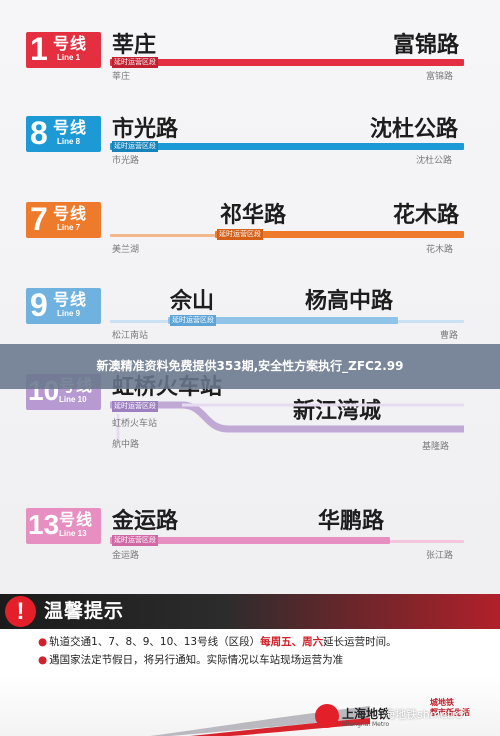 The width and height of the screenshot is (500, 736). I want to click on line-english: Line 13, so click(73, 533).